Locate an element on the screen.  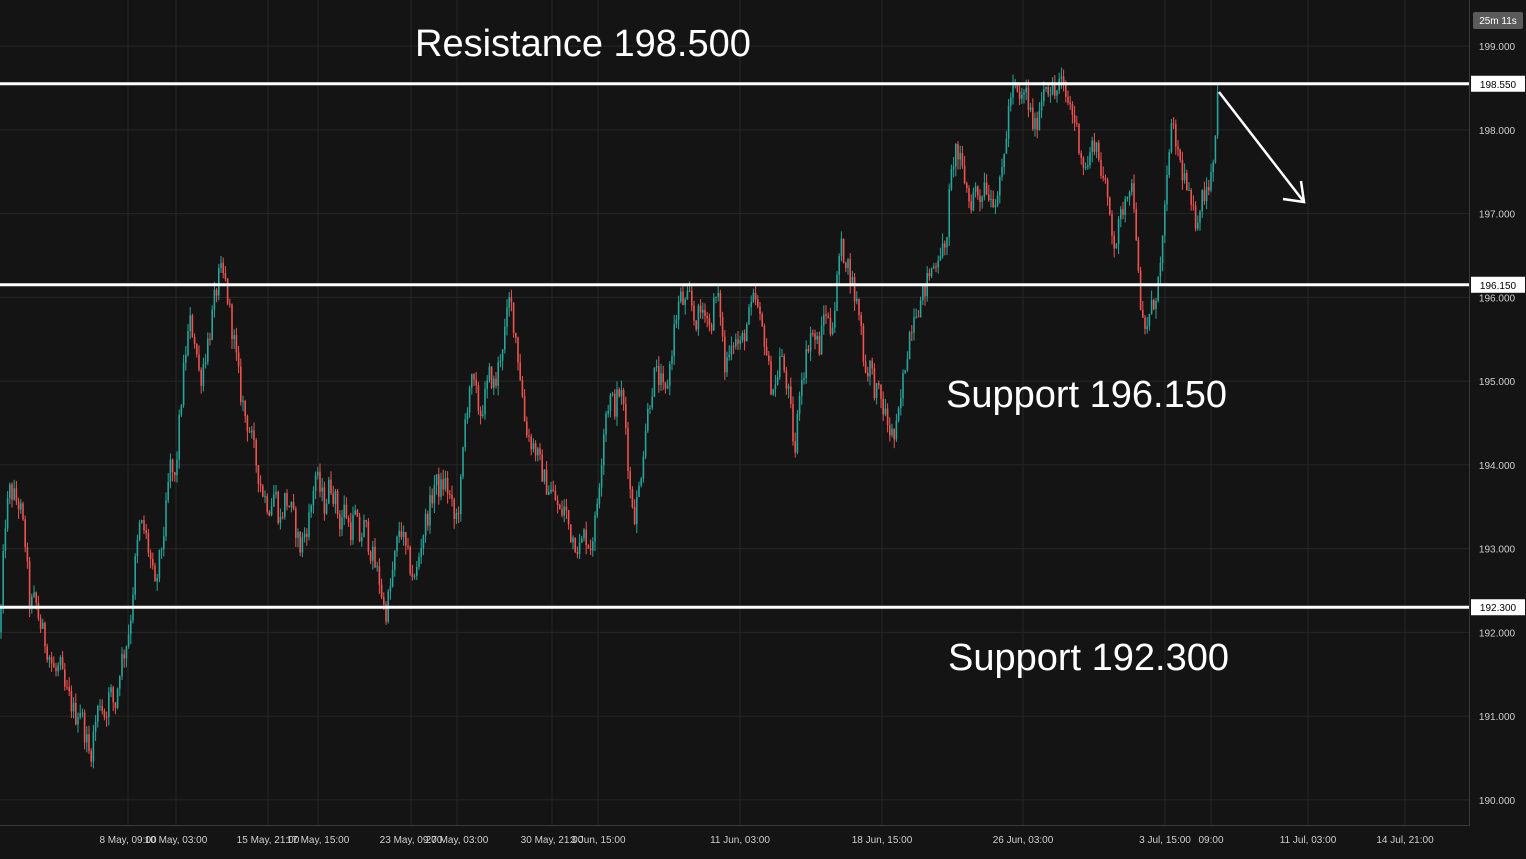
x-tick-label: 11 Jun, 03:00 is located at coordinates (740, 840).